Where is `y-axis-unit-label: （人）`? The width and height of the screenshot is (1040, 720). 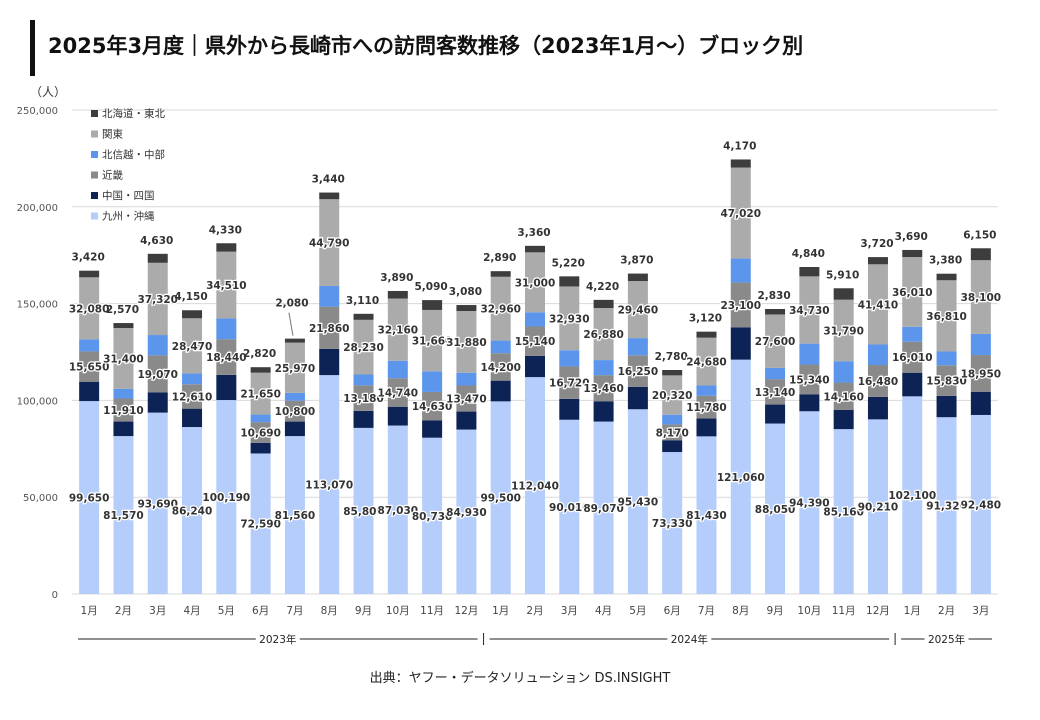 y-axis-unit-label: （人） is located at coordinates (48, 92).